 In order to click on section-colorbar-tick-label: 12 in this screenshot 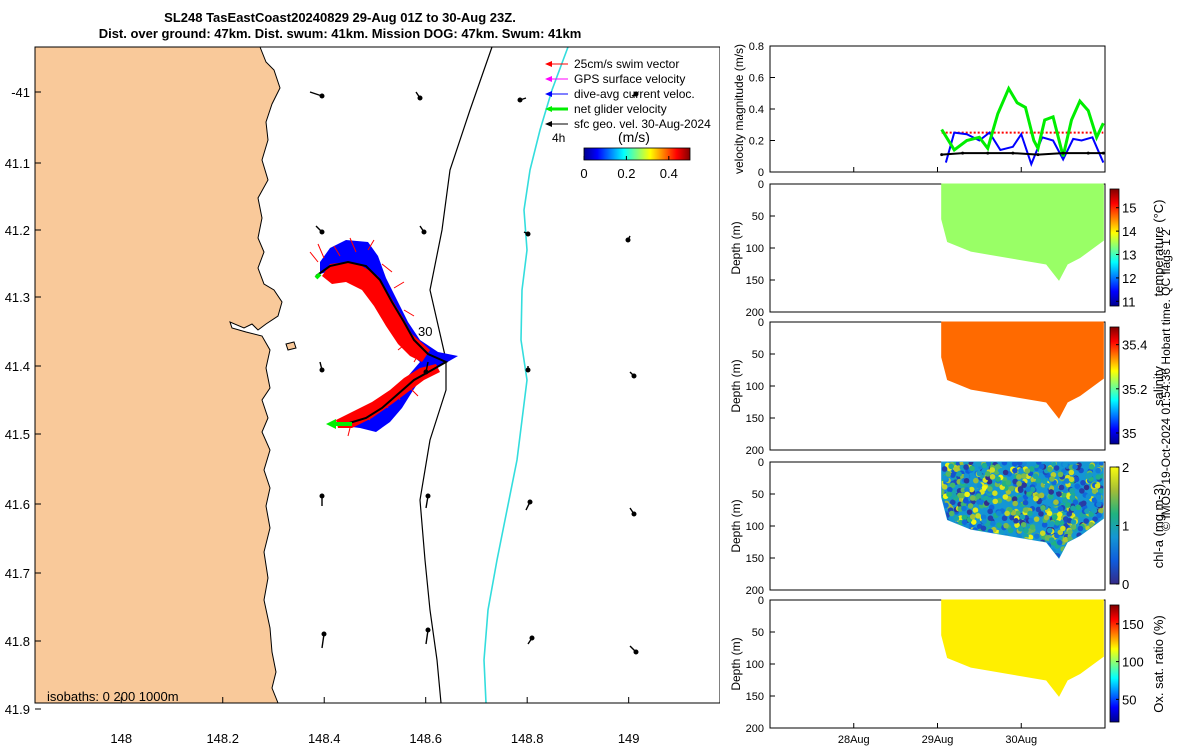, I will do `click(1129, 278)`.